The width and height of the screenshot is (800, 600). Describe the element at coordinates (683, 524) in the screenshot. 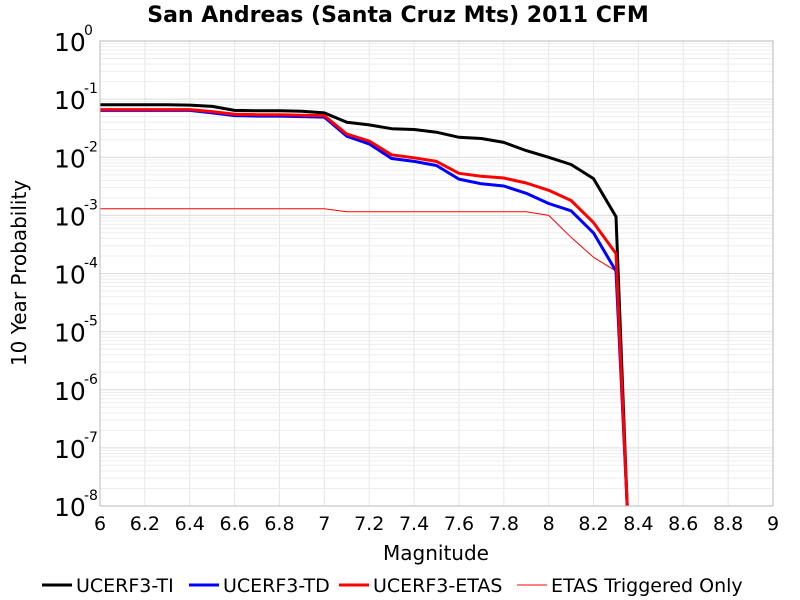

I see `x-tick-label: 8.6` at that location.